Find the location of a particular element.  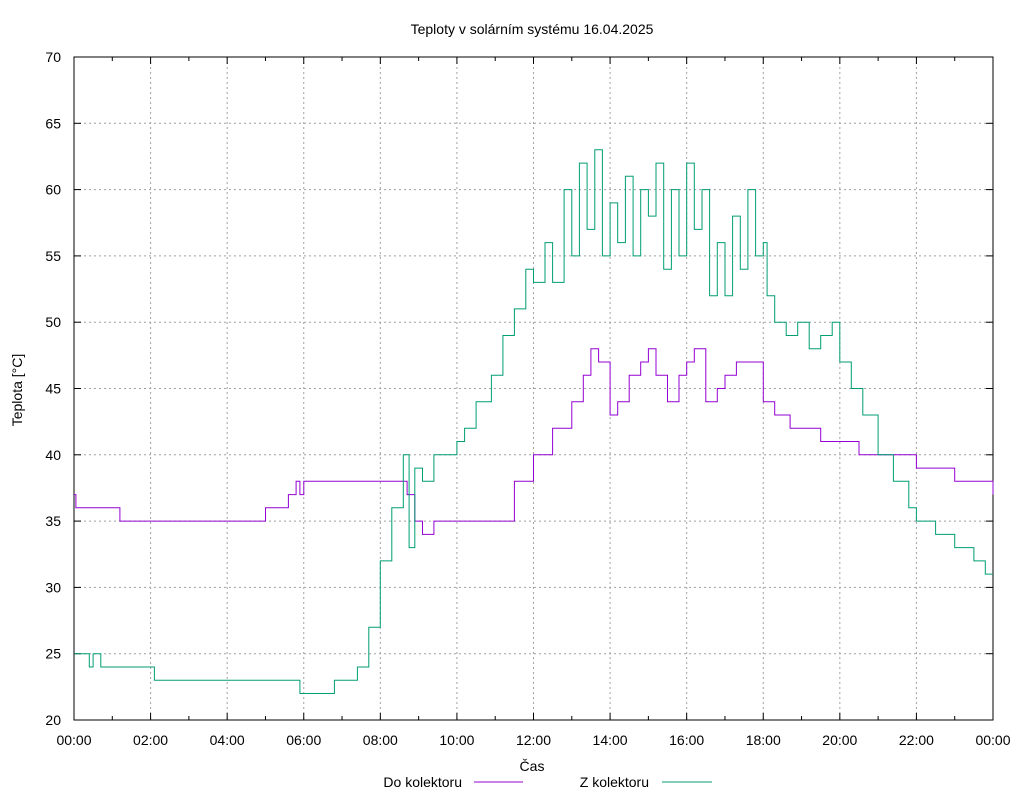

y-tick-label: 25 is located at coordinates (53, 654).